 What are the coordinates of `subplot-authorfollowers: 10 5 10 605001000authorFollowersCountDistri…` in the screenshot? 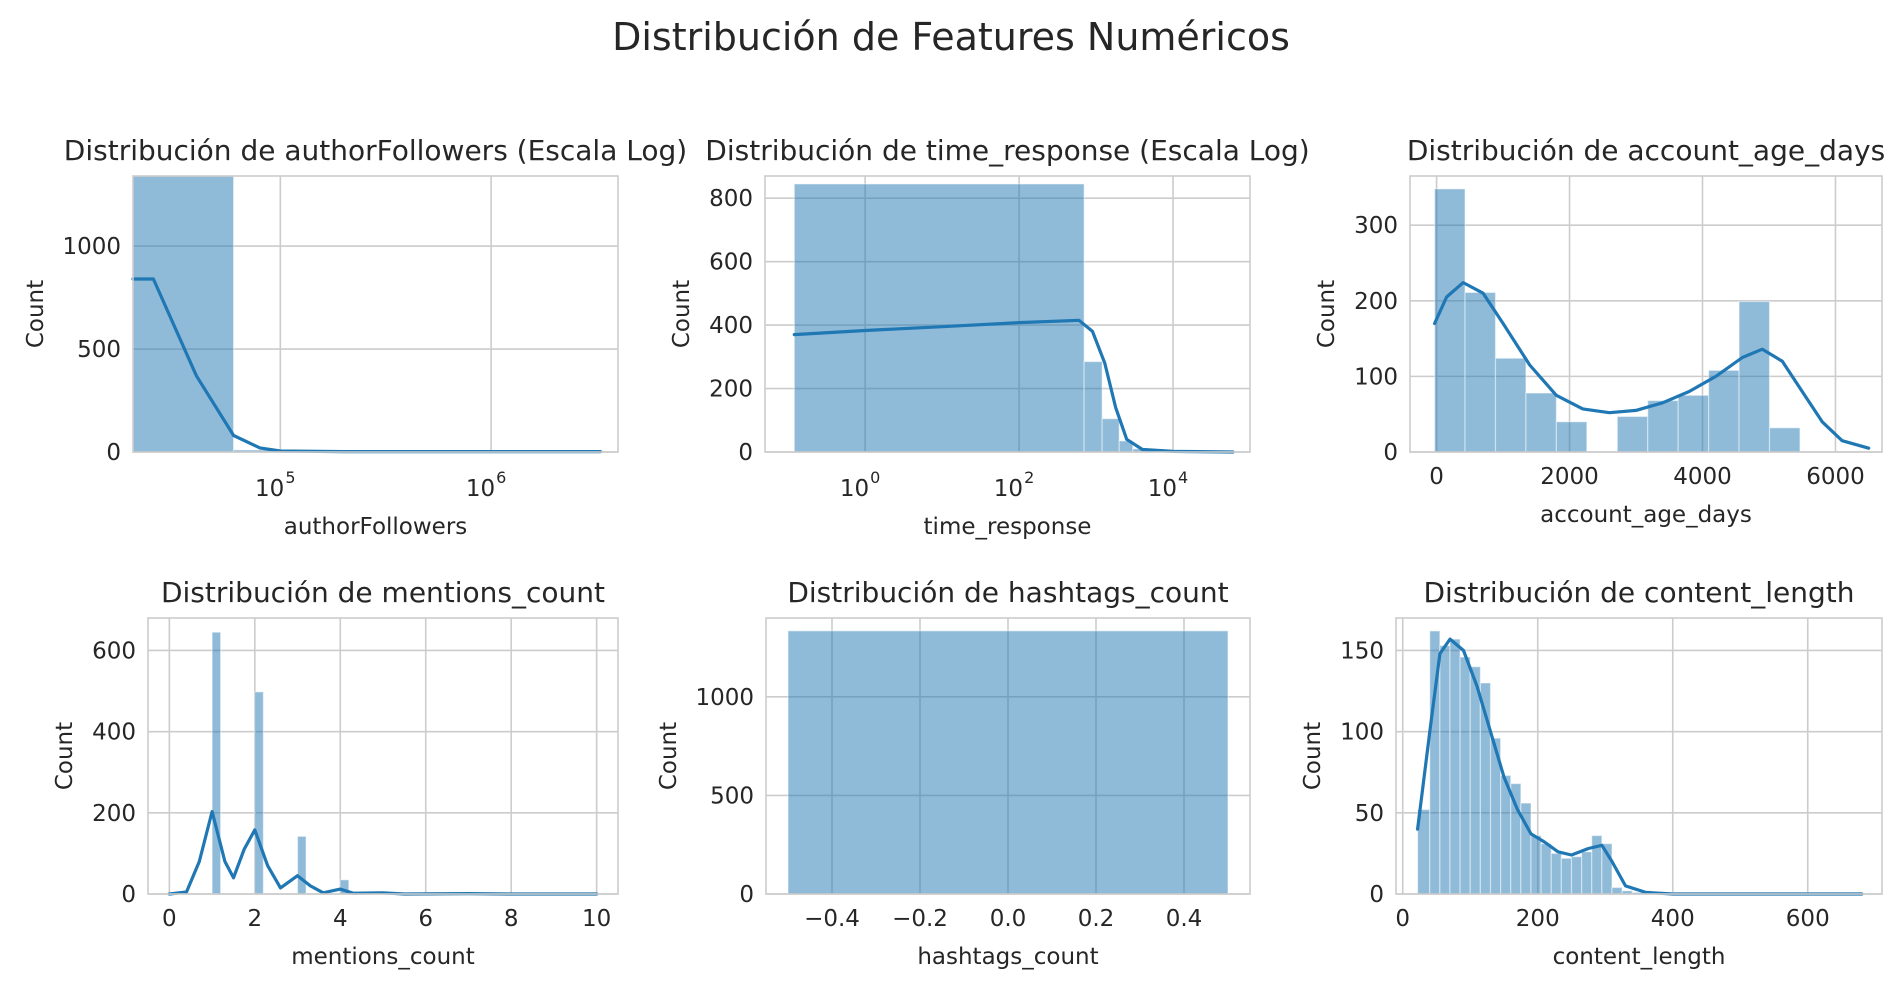 It's located at (355, 337).